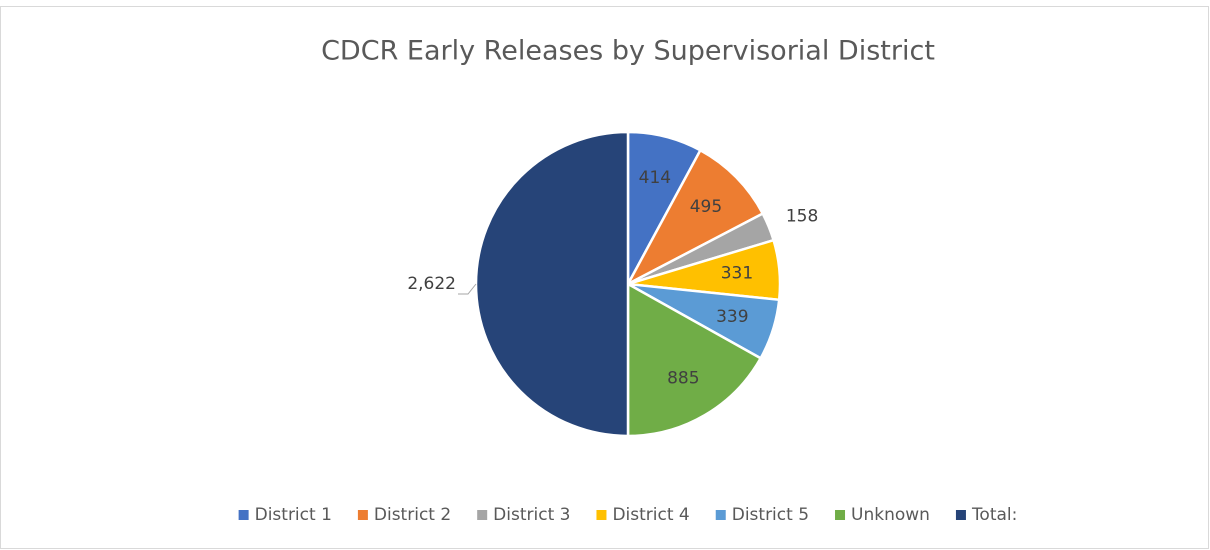  Describe the element at coordinates (293, 515) in the screenshot. I see `legend-label: District 1` at that location.